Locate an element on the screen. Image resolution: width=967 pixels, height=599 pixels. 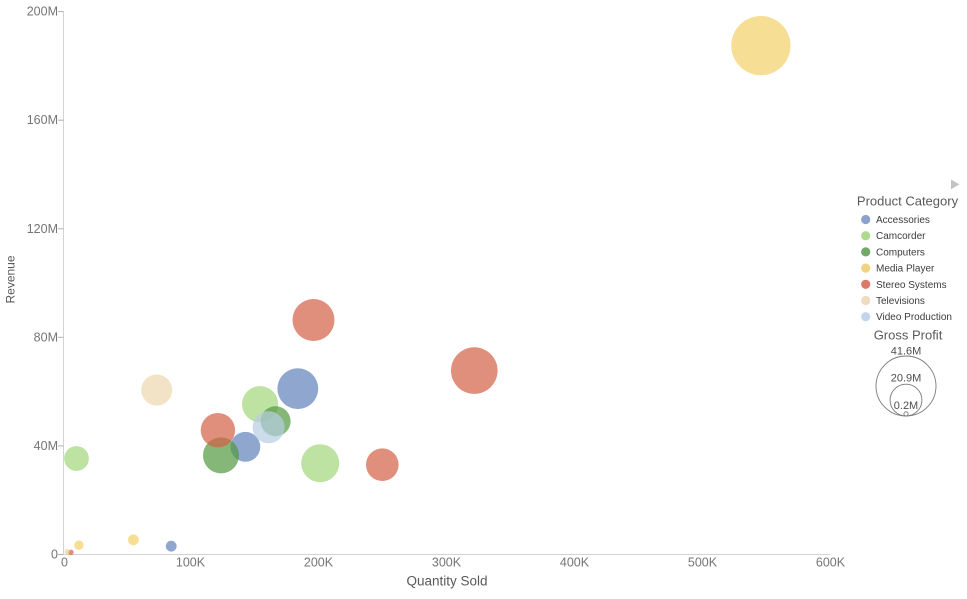
svg-text: Quantity Sold is located at coordinates (446, 581).